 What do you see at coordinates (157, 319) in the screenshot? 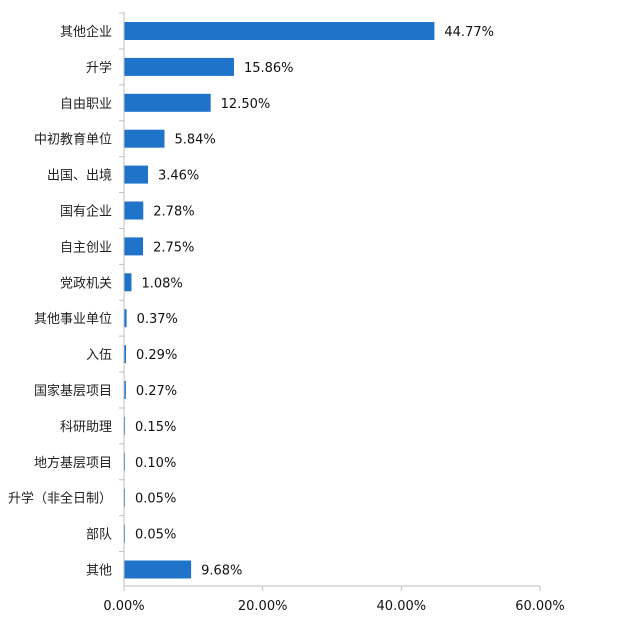
I see `data-label: 0.37%` at bounding box center [157, 319].